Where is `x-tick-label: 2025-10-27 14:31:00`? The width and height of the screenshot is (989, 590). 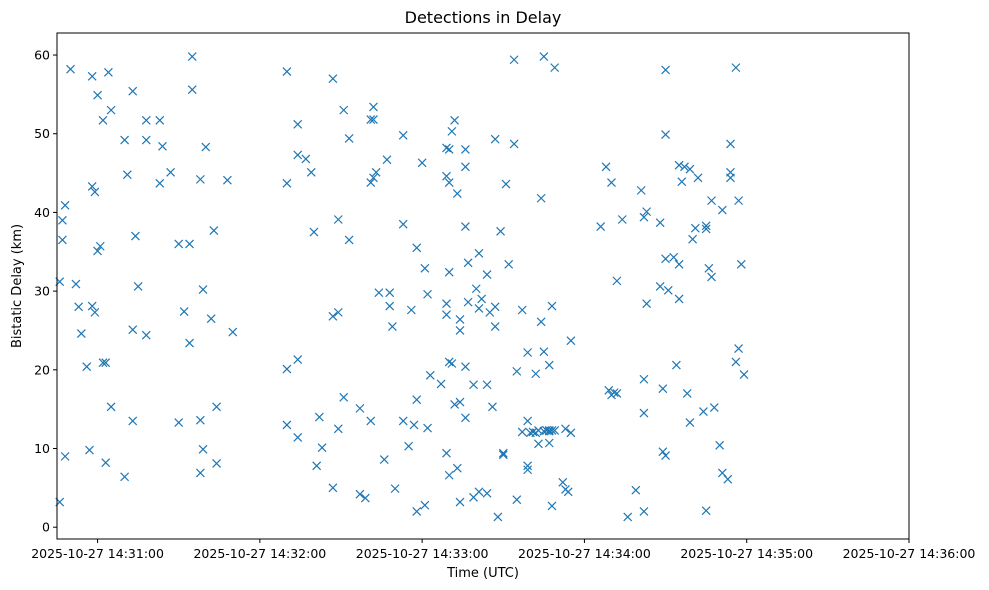 x-tick-label: 2025-10-27 14:31:00 is located at coordinates (97, 553).